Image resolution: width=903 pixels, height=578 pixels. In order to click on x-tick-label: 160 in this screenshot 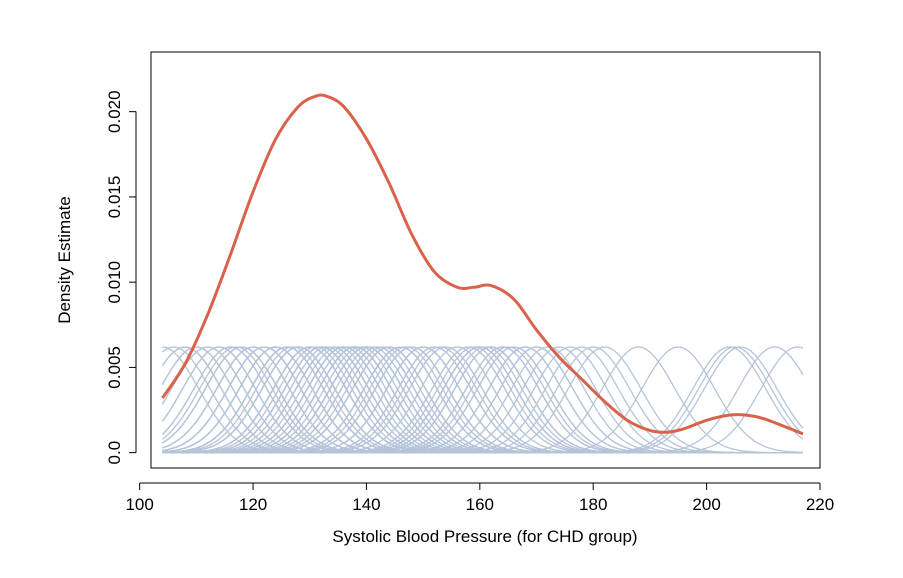, I will do `click(480, 504)`.